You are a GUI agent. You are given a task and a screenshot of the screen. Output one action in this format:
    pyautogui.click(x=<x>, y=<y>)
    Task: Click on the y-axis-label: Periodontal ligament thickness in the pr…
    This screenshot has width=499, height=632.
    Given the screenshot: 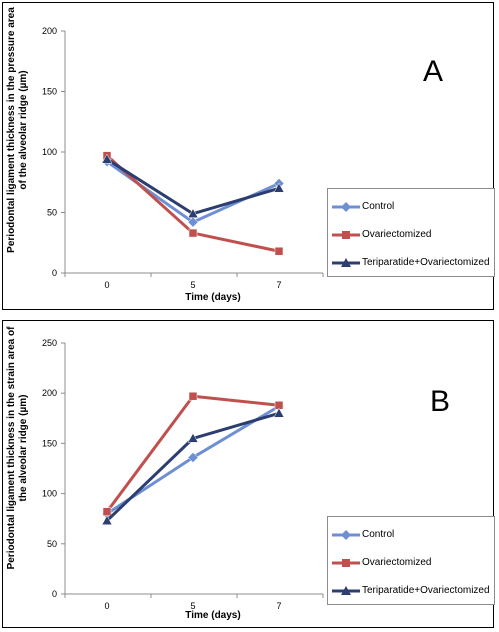 What is the action you would take?
    pyautogui.click(x=17, y=130)
    